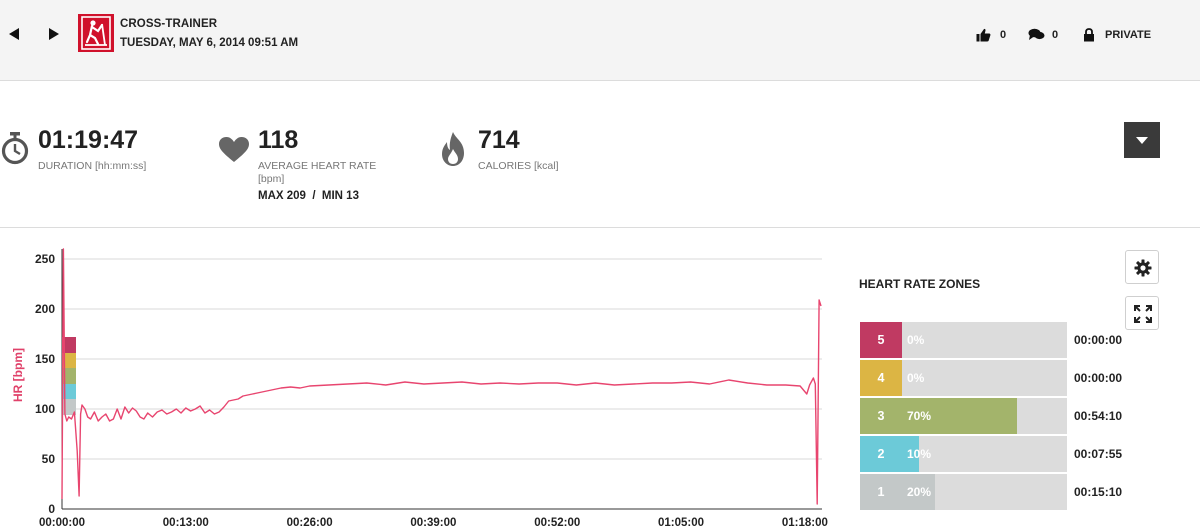 The width and height of the screenshot is (1200, 531). I want to click on arrow-right-icon, so click(54, 34).